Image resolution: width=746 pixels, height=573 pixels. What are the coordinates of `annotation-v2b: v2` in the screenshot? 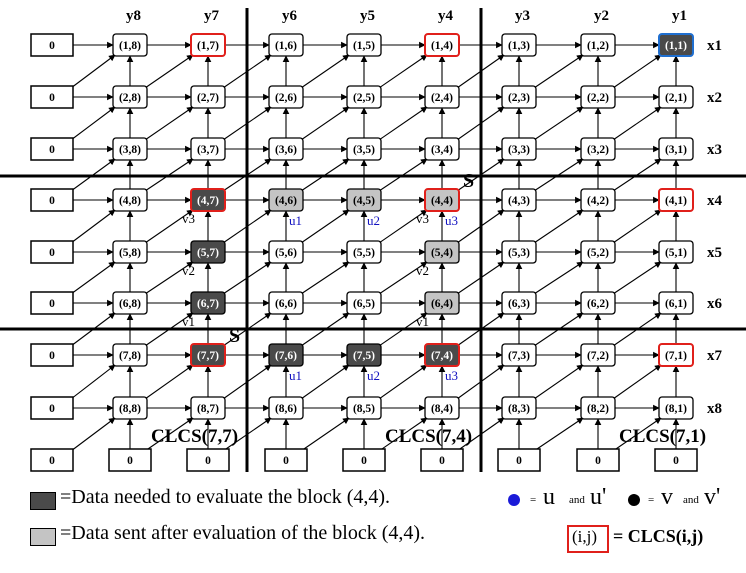 It's located at (422, 270).